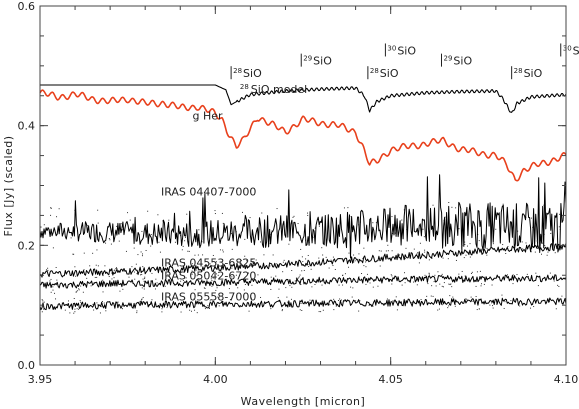 The height and width of the screenshot is (409, 579). What do you see at coordinates (27, 365) in the screenshot?
I see `y-tick-label: 0.0` at bounding box center [27, 365].